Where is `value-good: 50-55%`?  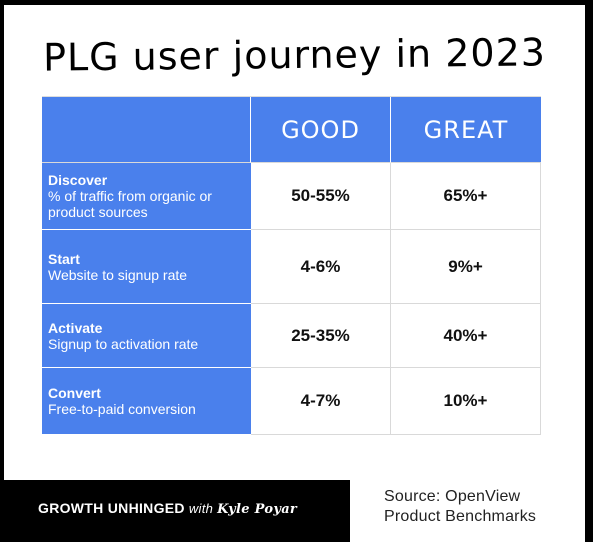 value-good: 50-55% is located at coordinates (321, 196).